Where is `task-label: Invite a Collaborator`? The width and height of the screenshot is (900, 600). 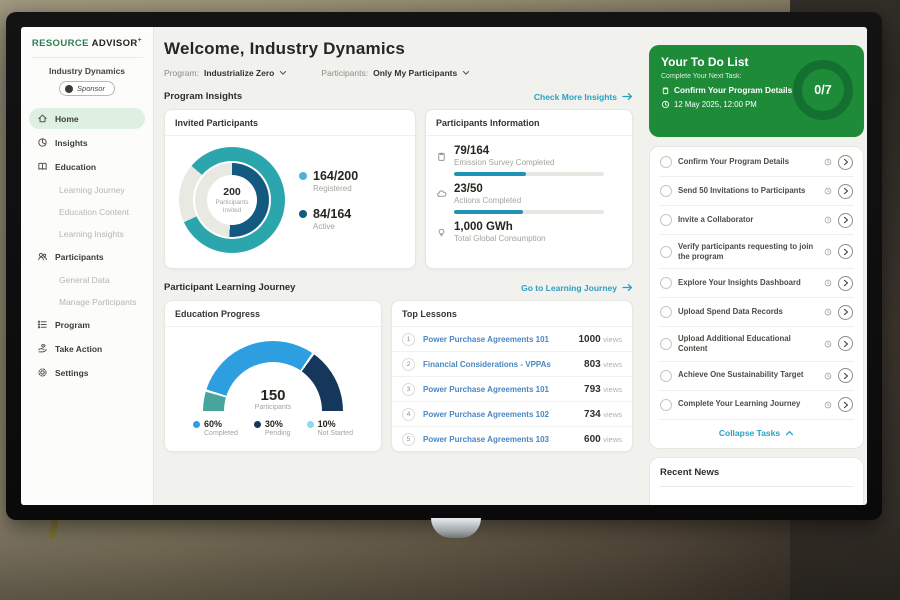
task-label: Invite a Collaborator is located at coordinates (716, 219).